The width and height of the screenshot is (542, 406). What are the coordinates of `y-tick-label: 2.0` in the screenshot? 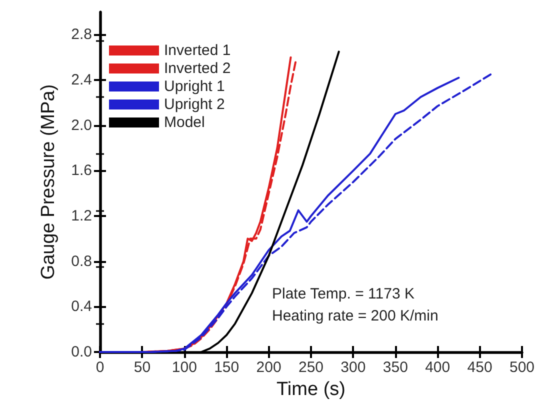 It's located at (81, 125).